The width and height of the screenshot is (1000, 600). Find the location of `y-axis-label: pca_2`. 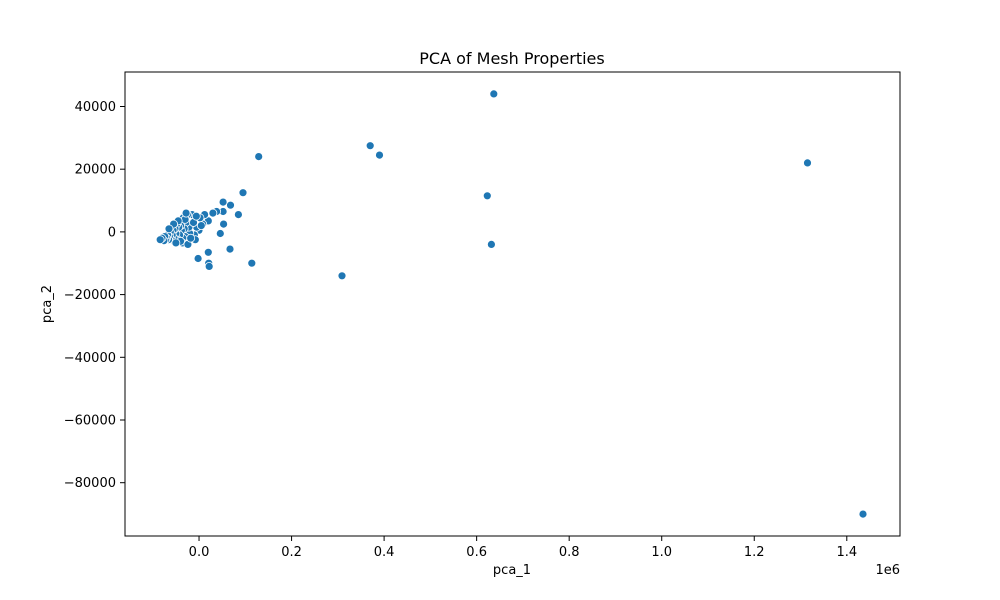

y-axis-label: pca_2 is located at coordinates (47, 304).